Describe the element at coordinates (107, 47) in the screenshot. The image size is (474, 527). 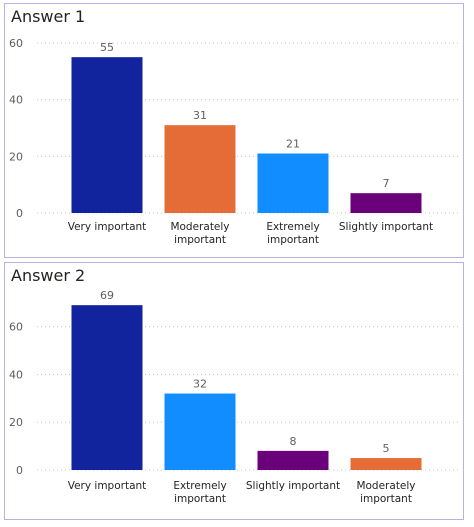
I see `data-label: 55` at that location.